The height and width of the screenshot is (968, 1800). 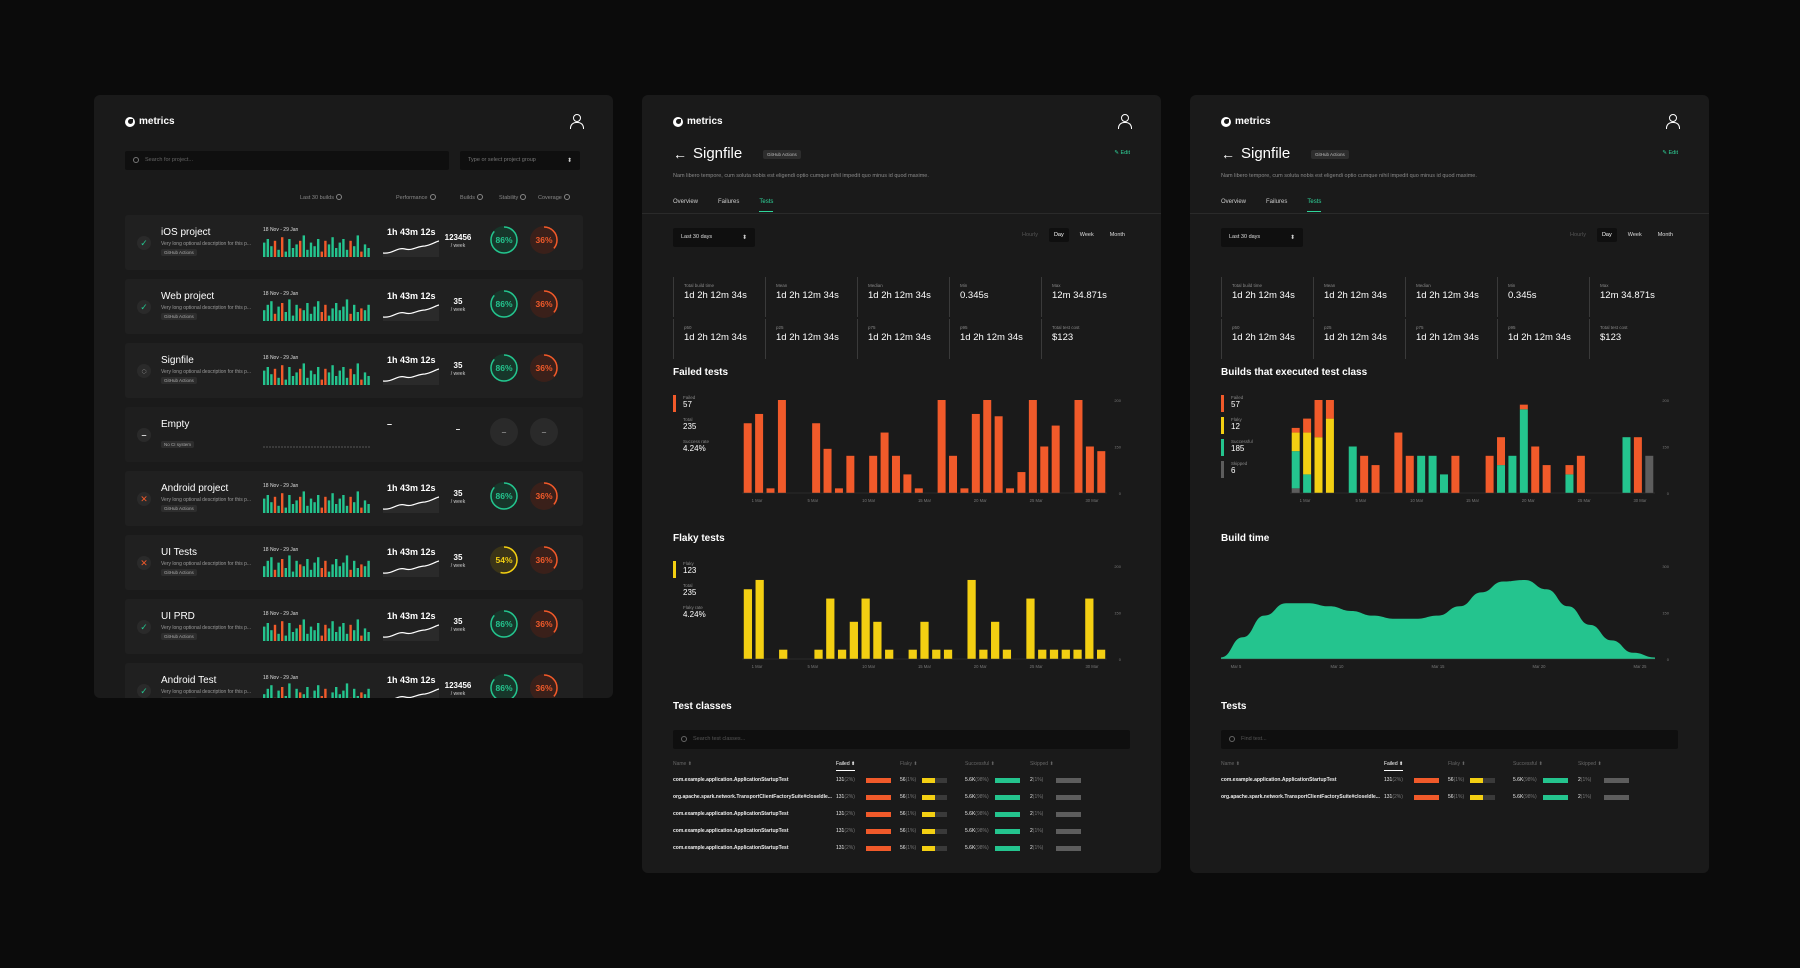 I want to click on col-skipped: Skipped ⬍, so click(x=1590, y=764).